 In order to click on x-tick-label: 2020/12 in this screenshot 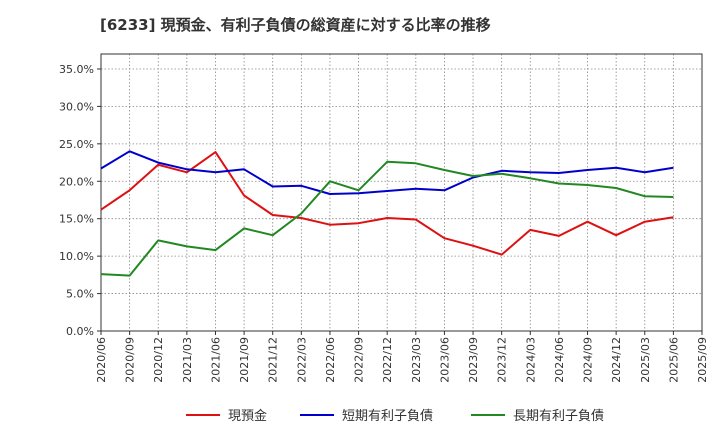, I will do `click(158, 360)`.